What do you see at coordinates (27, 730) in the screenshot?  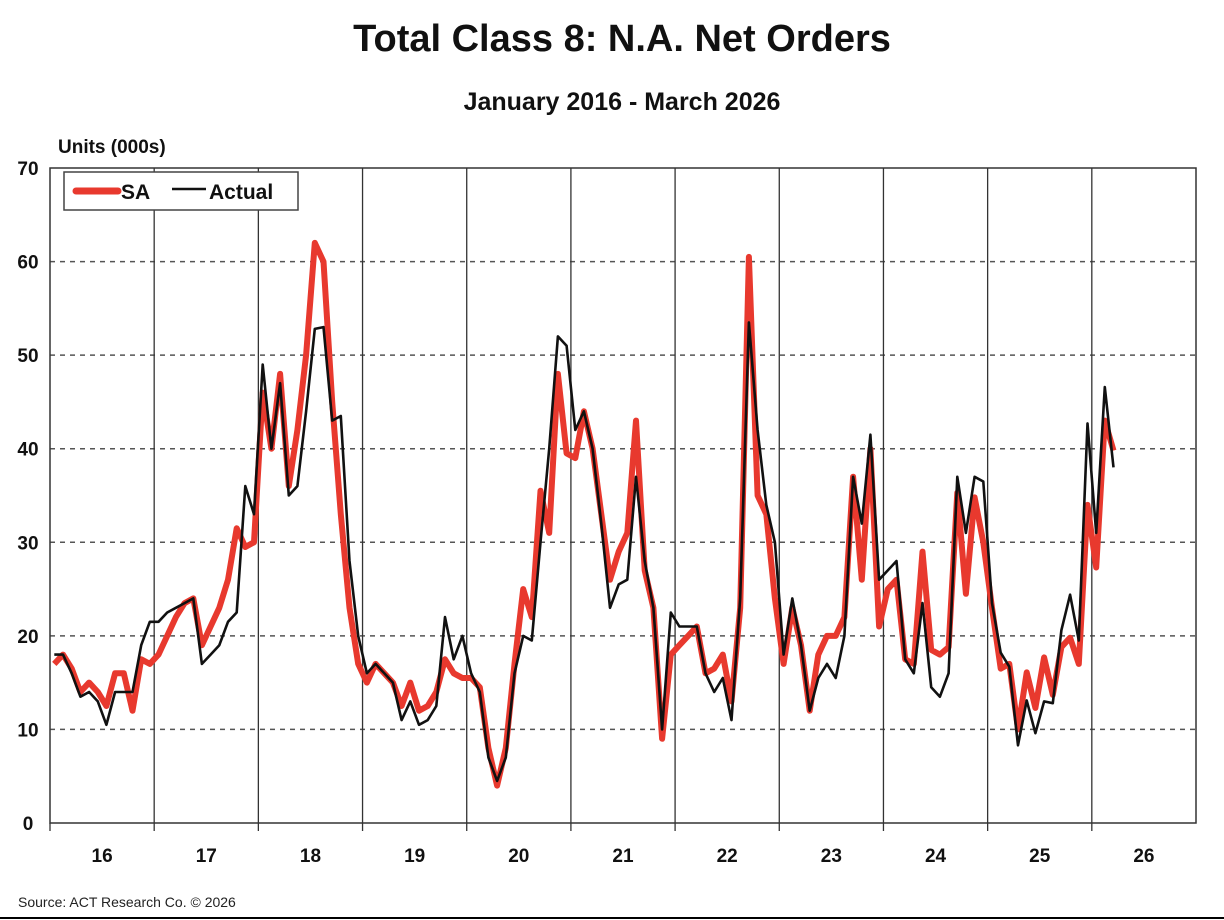 I see `y-tick-label: 10` at bounding box center [27, 730].